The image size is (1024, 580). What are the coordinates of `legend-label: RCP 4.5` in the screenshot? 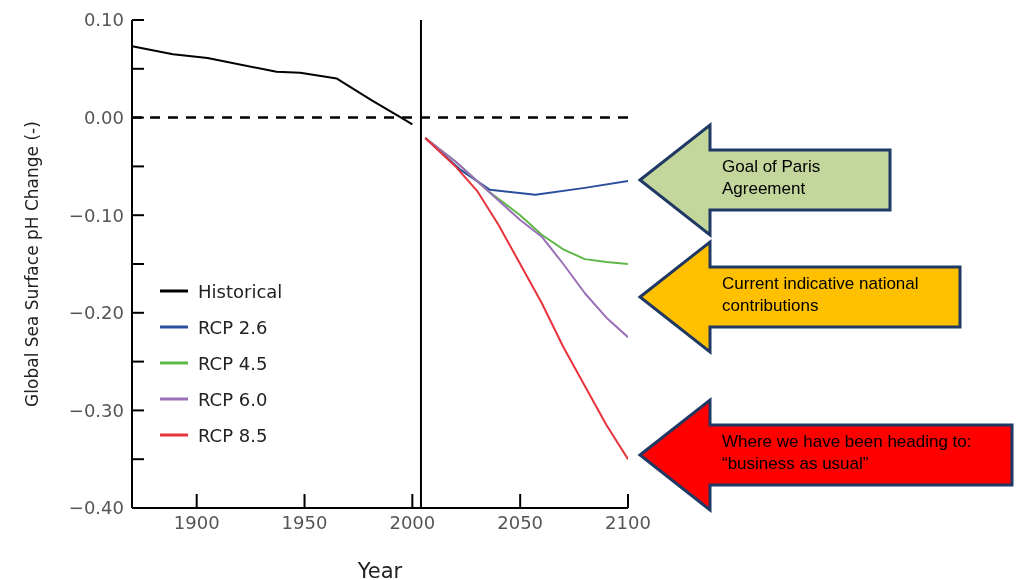 It's located at (233, 363).